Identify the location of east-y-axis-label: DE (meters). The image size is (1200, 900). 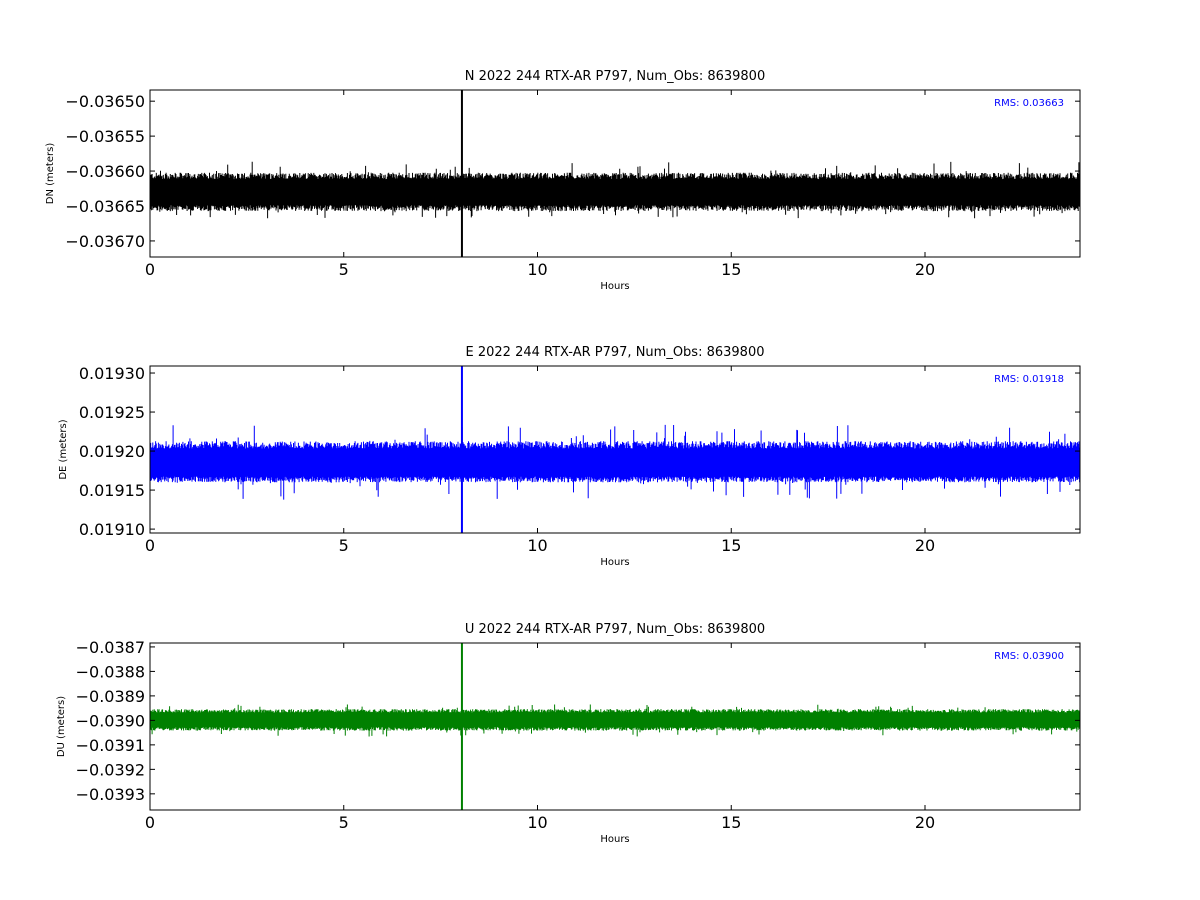
(63, 449).